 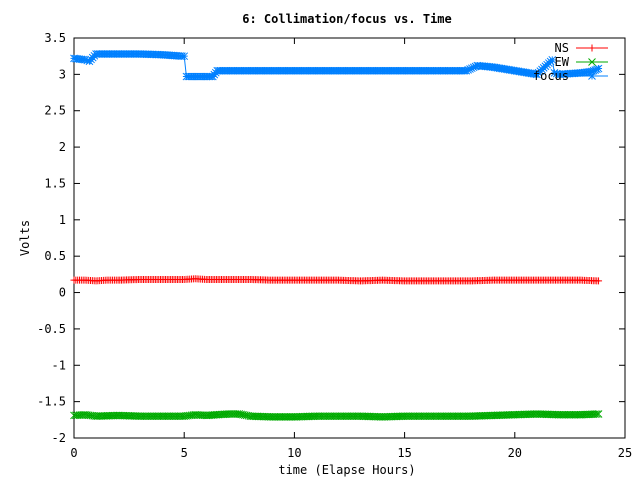 What do you see at coordinates (404, 453) in the screenshot?
I see `x-tick-label: 15` at bounding box center [404, 453].